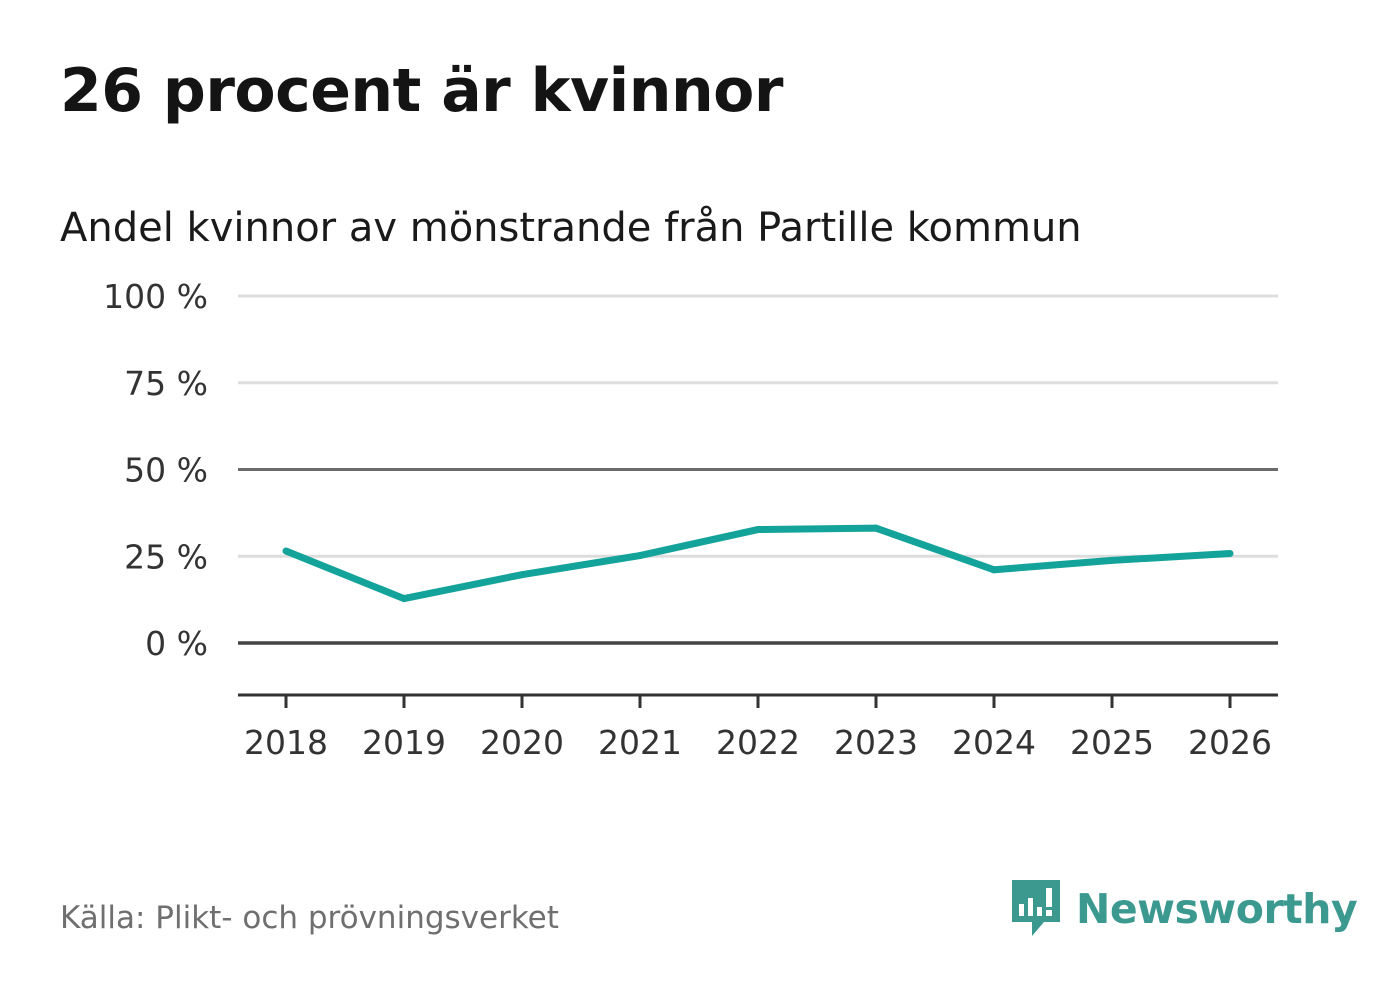 The width and height of the screenshot is (1382, 999). What do you see at coordinates (1230, 742) in the screenshot?
I see `x-tick-label: 2026` at bounding box center [1230, 742].